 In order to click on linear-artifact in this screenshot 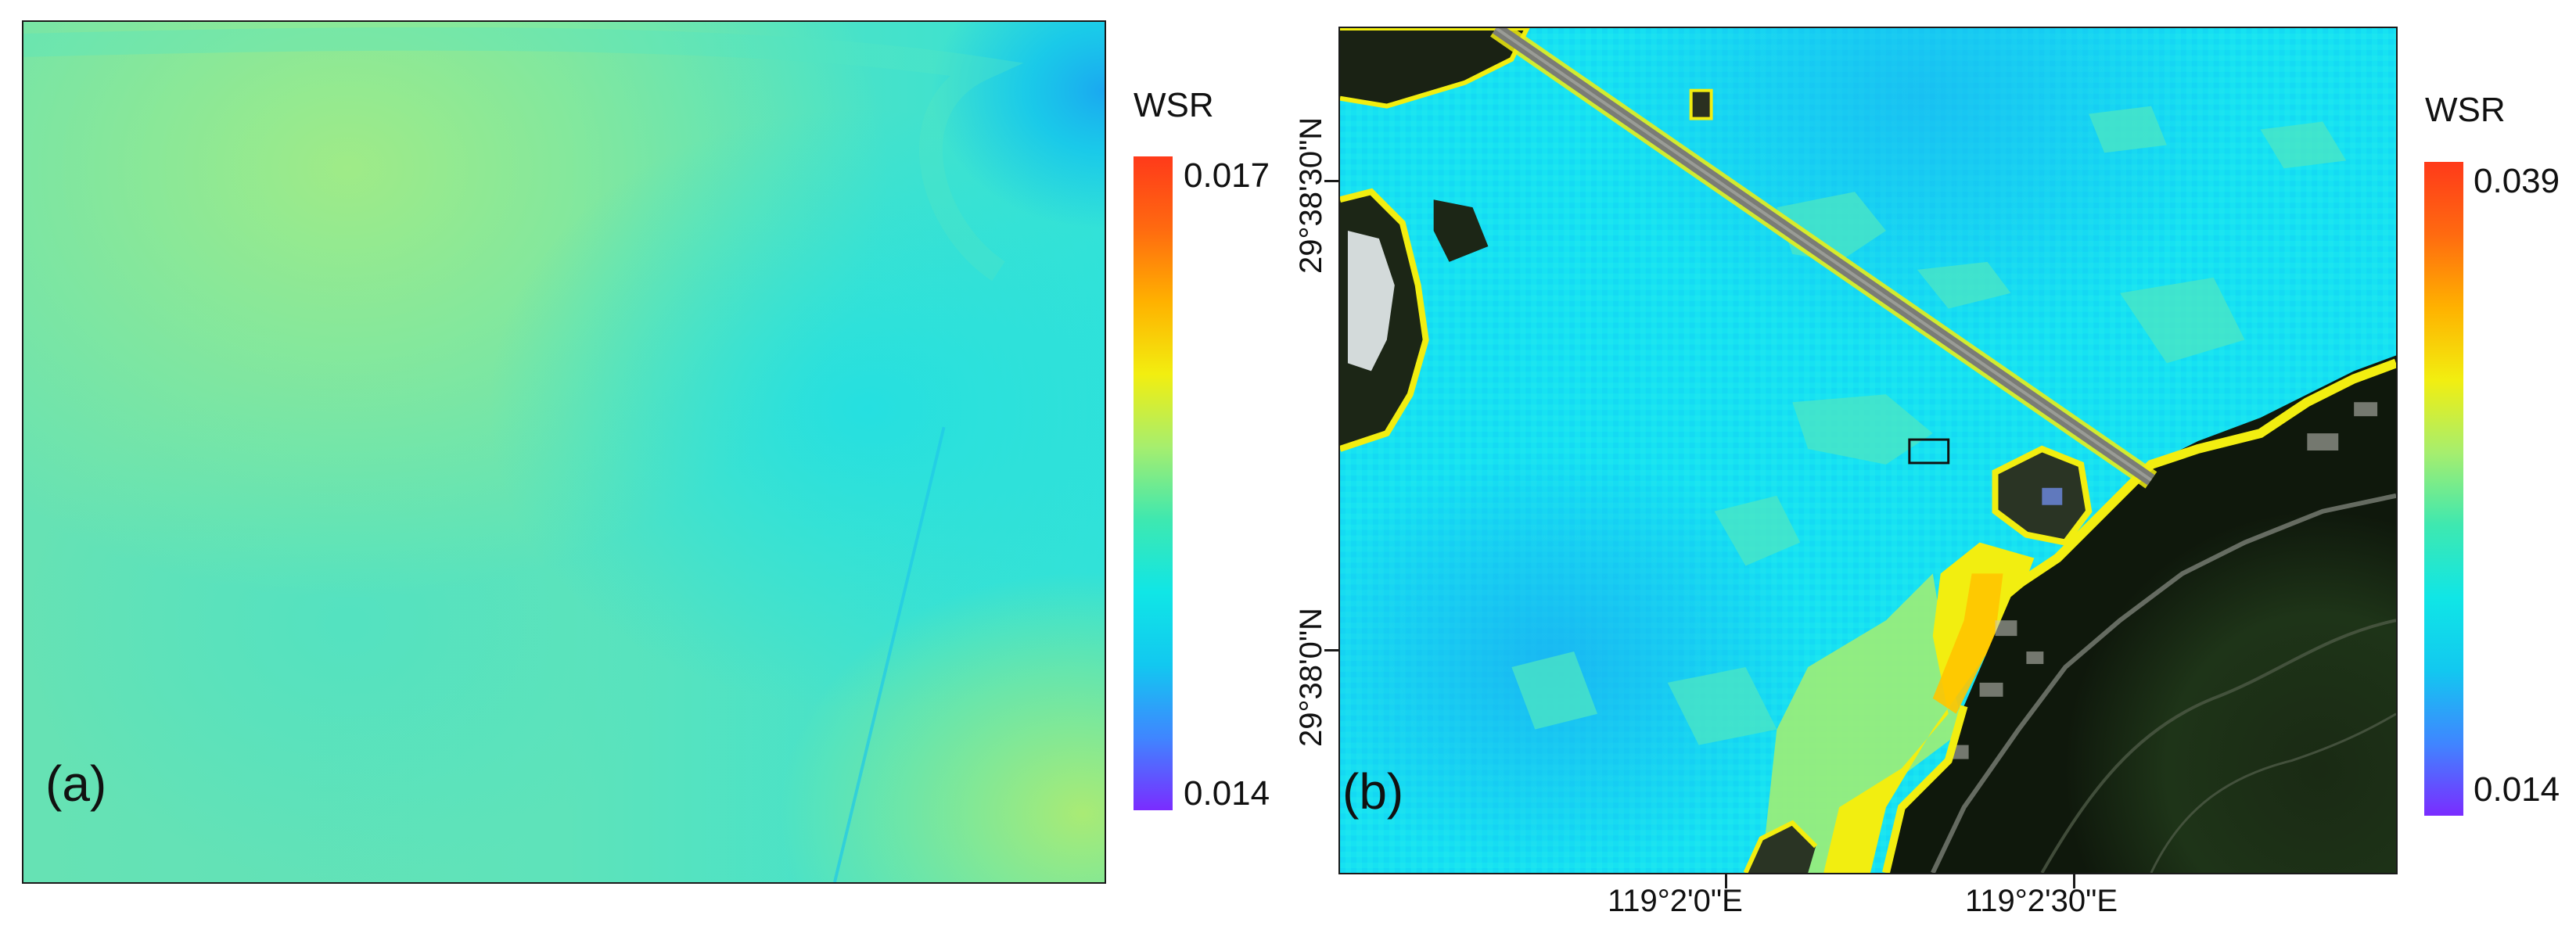, I will do `click(889, 654)`.